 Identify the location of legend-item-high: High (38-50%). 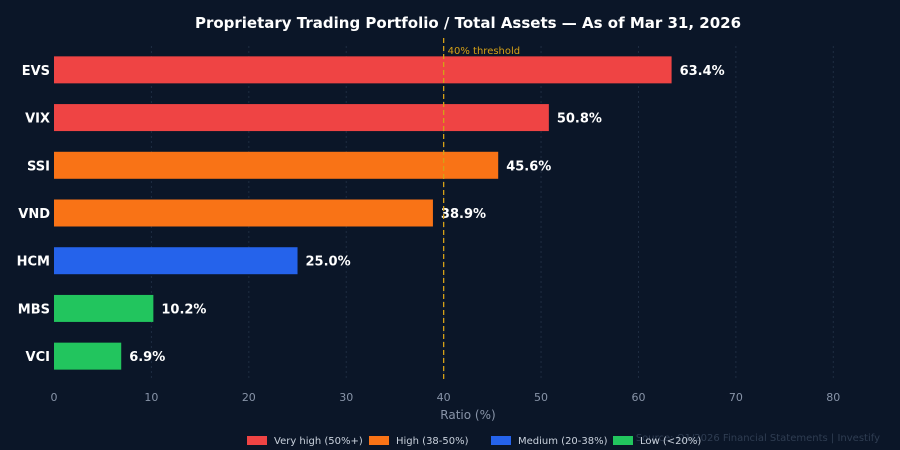
(419, 441).